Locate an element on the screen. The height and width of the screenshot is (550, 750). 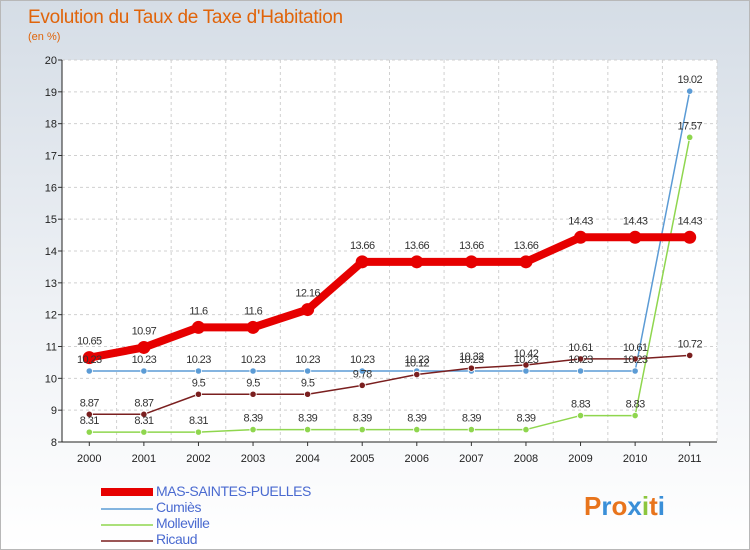
x-tick-label: 2009 is located at coordinates (580, 459).